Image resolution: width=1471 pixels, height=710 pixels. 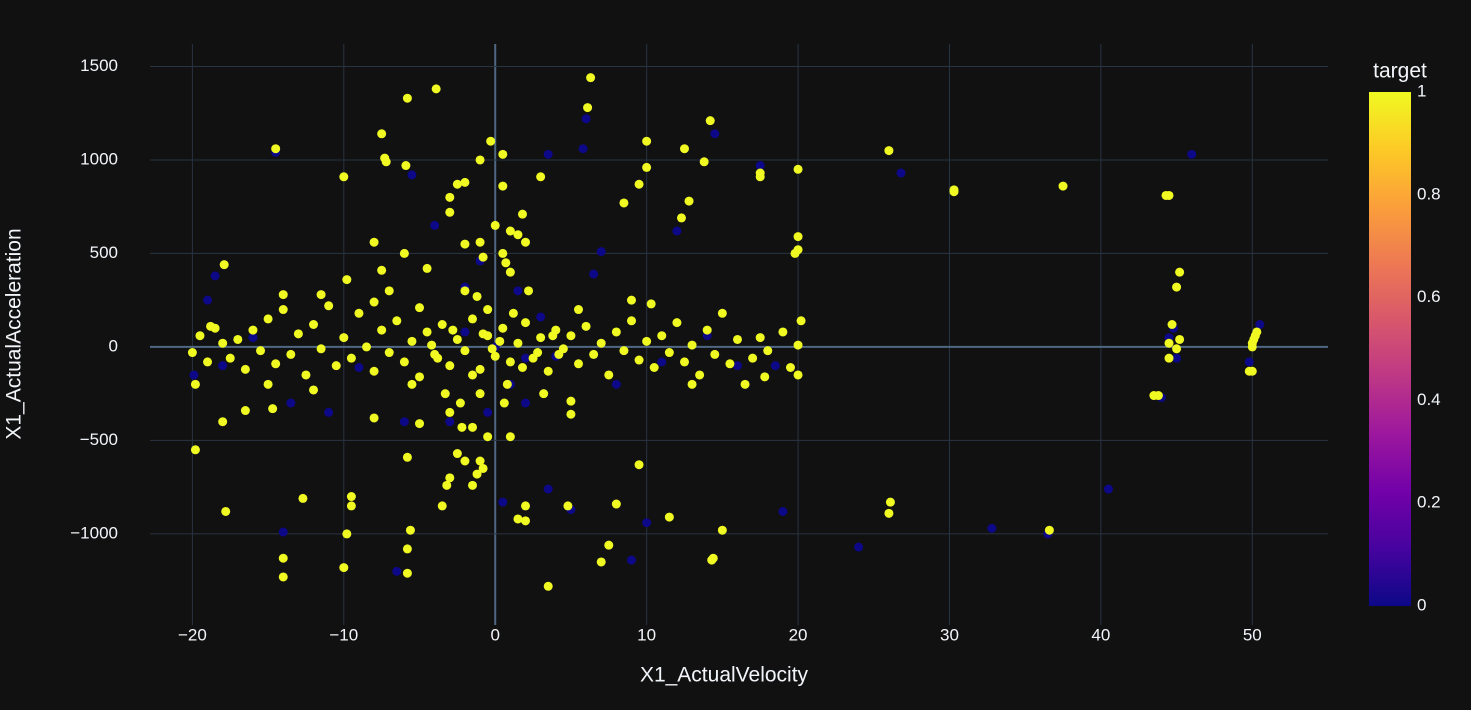 What do you see at coordinates (343, 634) in the screenshot?
I see `x-tick-label: −10` at bounding box center [343, 634].